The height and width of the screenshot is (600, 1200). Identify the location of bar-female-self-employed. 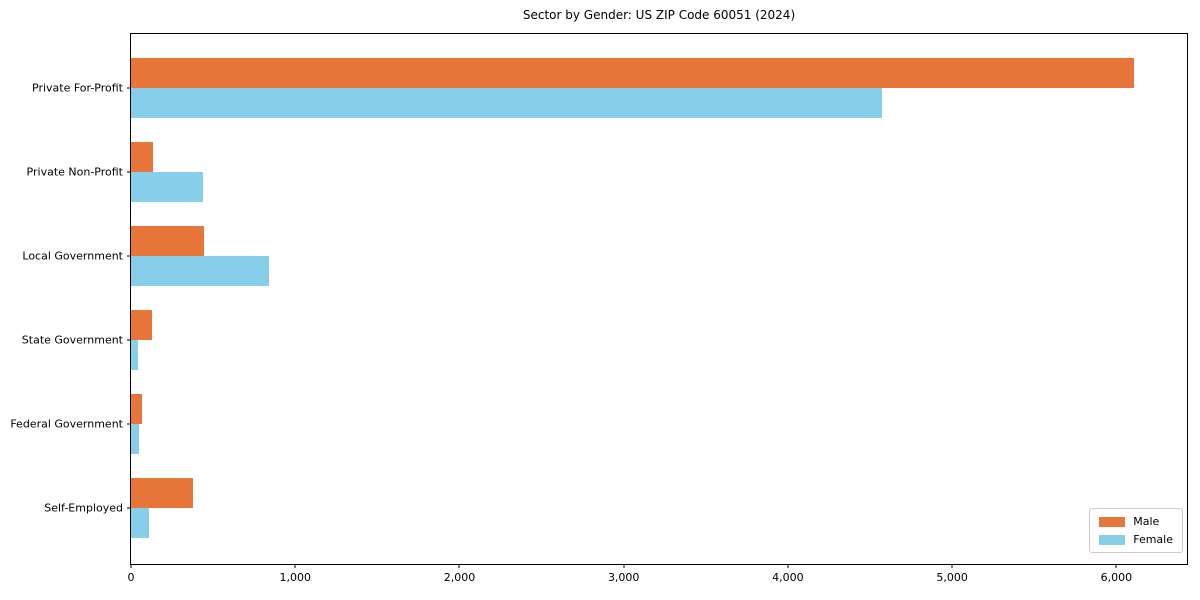
(140, 523).